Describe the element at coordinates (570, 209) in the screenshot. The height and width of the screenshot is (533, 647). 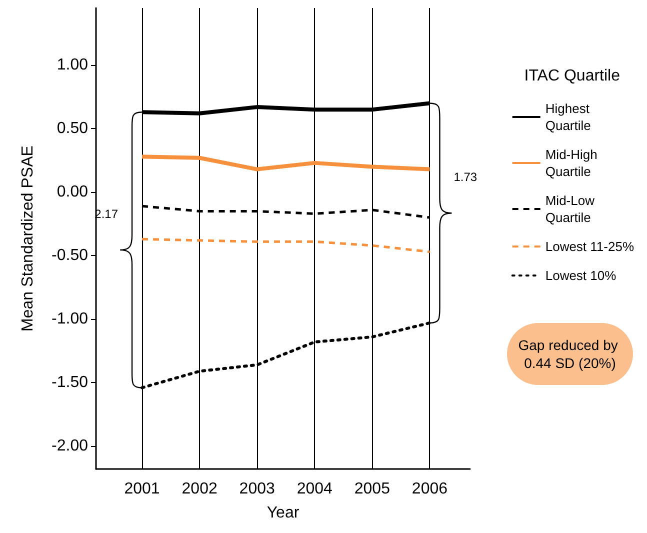
I see `legend-label: Mid-Low Quartile` at that location.